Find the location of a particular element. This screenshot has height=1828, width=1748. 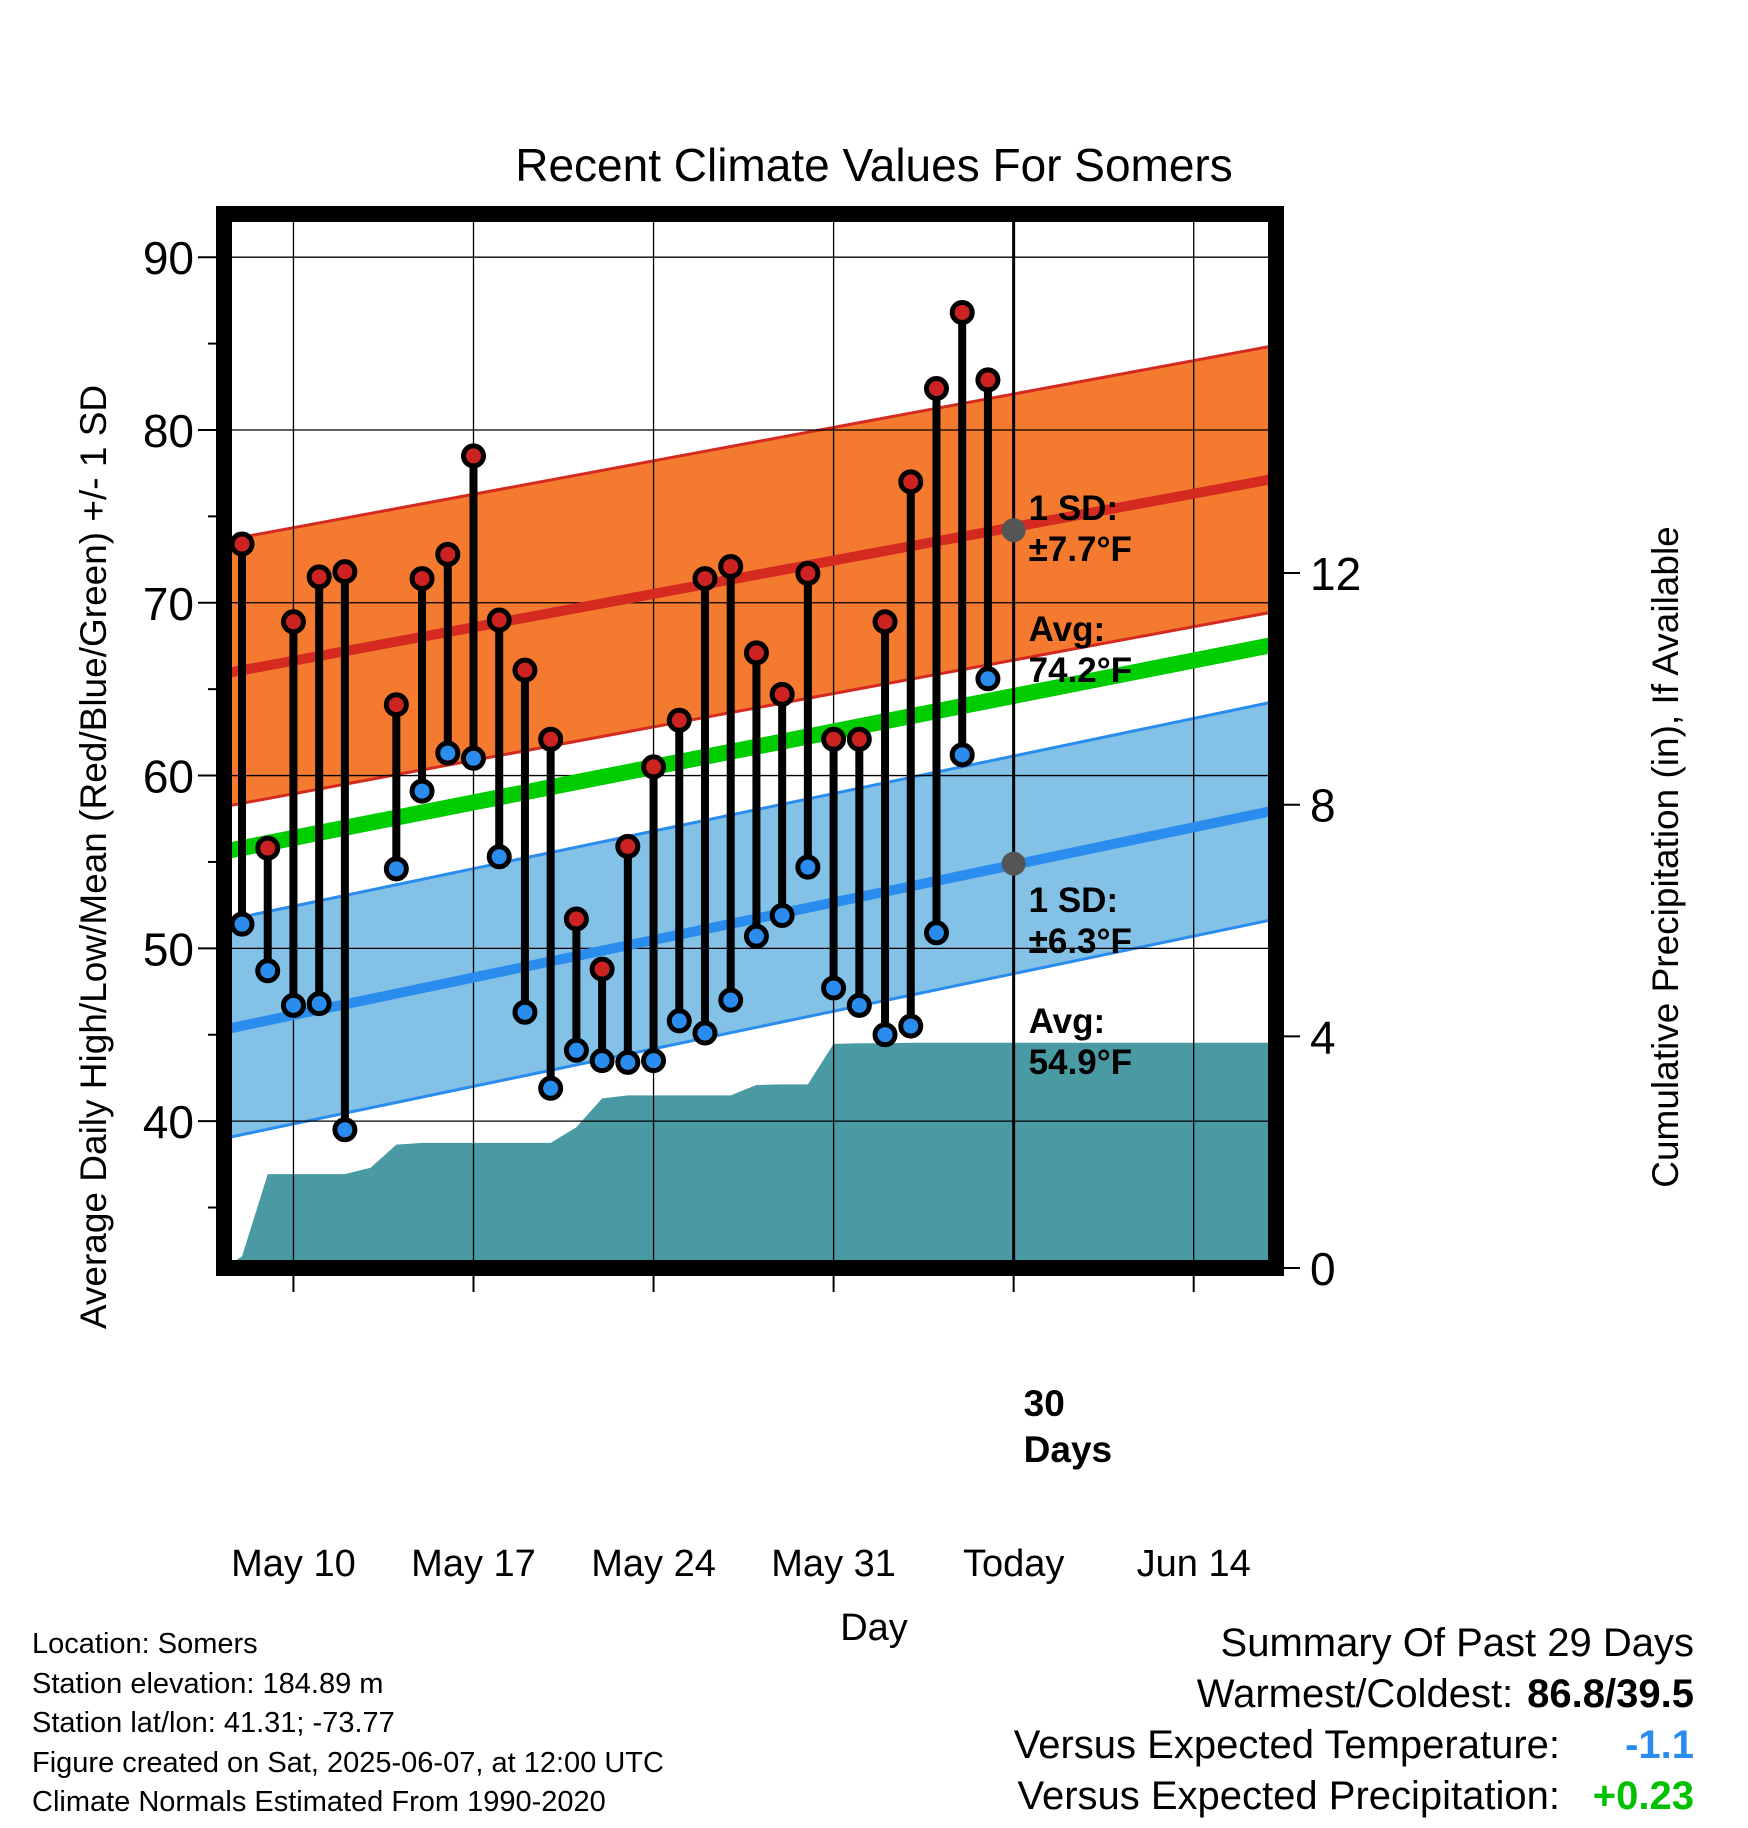

precip-deviation-value: +0.23 is located at coordinates (1643, 1796).